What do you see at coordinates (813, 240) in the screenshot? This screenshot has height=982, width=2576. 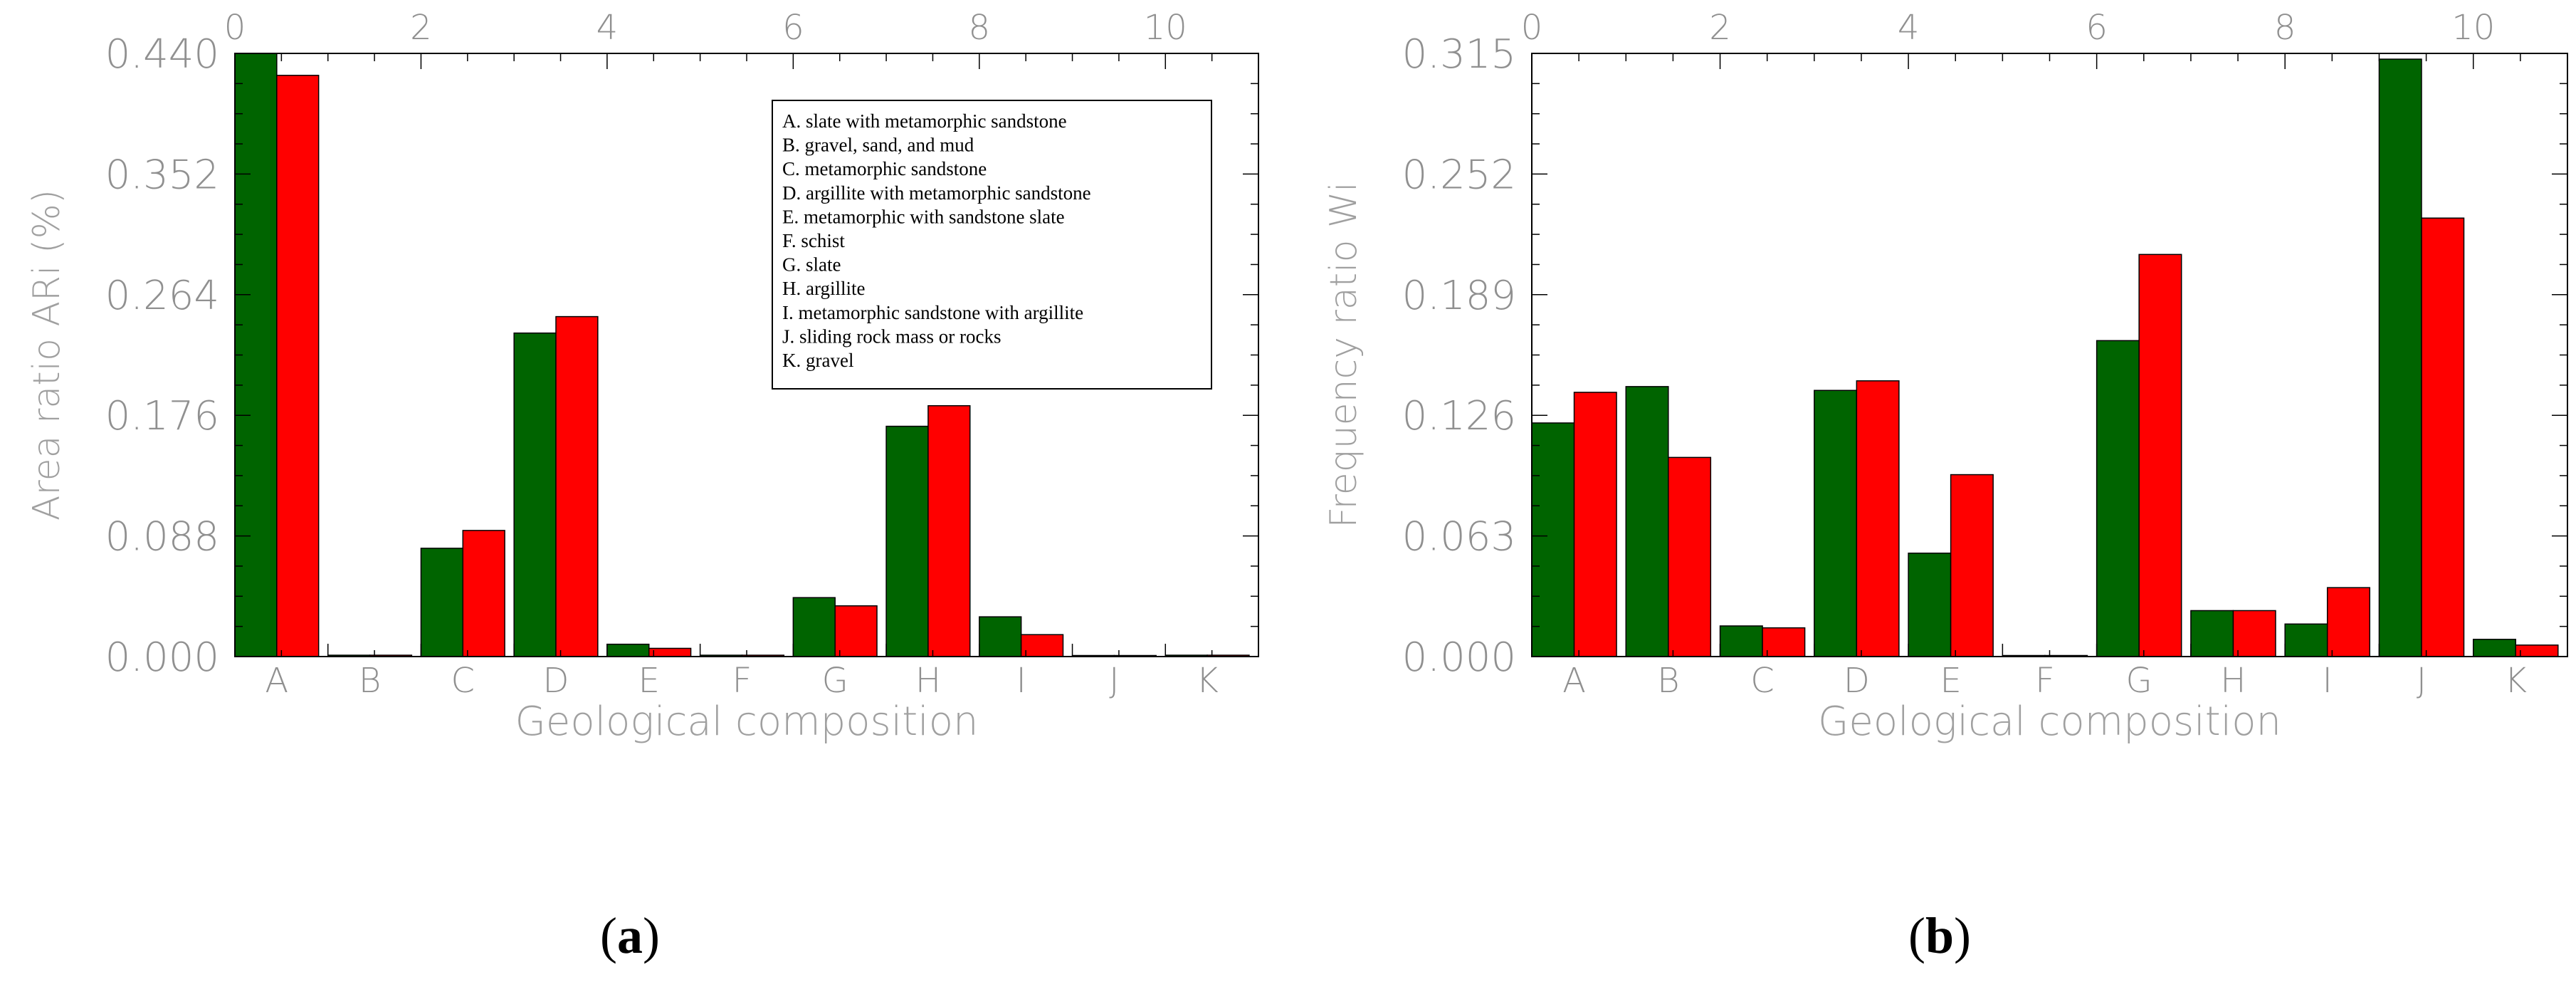 I see `legend-entry: F. schist` at bounding box center [813, 240].